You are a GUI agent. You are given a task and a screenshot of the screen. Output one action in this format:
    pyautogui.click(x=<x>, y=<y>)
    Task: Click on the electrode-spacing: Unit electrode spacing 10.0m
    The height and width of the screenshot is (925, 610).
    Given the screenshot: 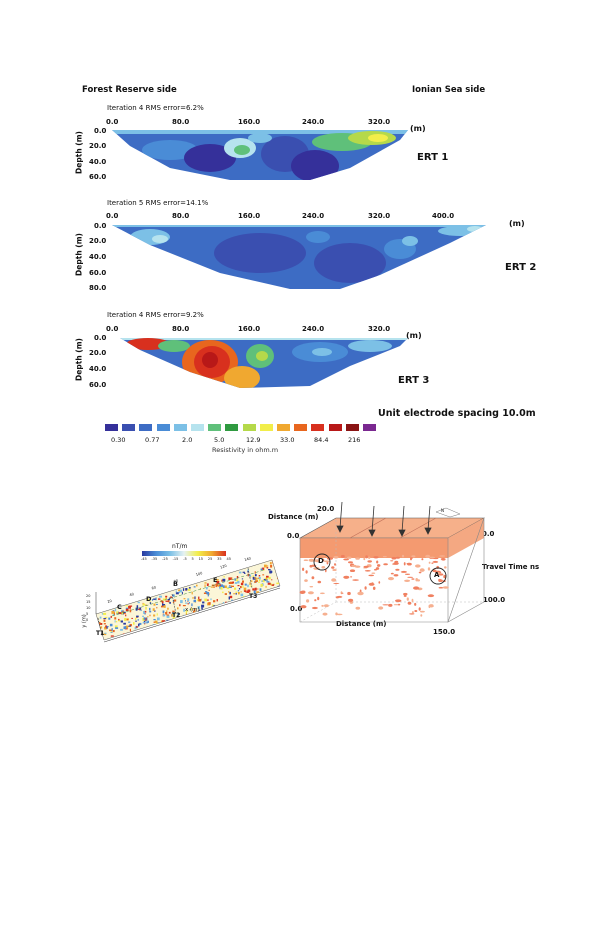 What is the action you would take?
    pyautogui.click(x=457, y=413)
    